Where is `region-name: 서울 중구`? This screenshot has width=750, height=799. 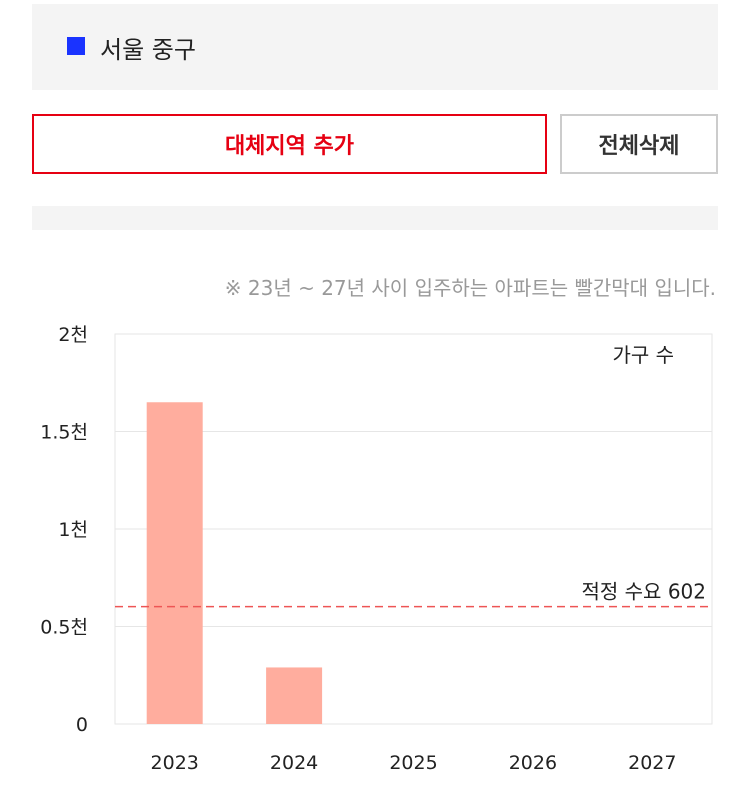 region-name: 서울 중구 is located at coordinates (148, 50).